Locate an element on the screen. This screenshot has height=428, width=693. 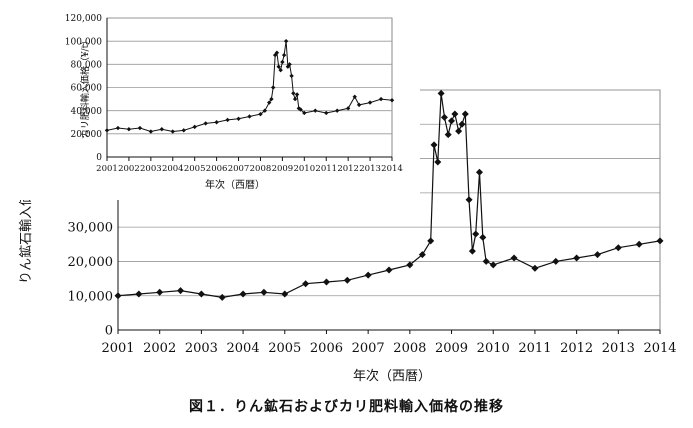
main-x-tick-label: 2009 is located at coordinates (451, 348).